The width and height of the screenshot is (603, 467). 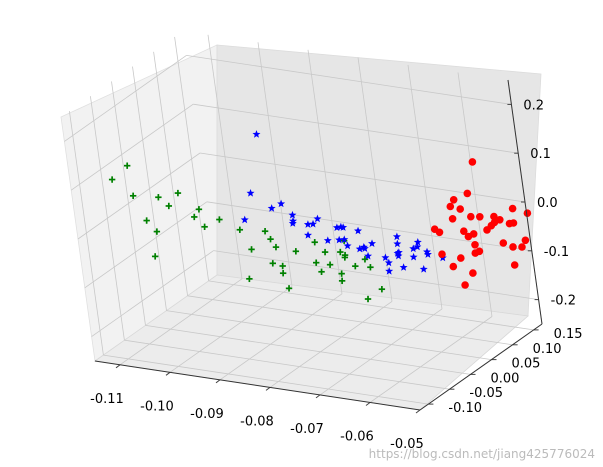 What do you see at coordinates (357, 437) in the screenshot?
I see `x-tick-label: -0.06` at bounding box center [357, 437].